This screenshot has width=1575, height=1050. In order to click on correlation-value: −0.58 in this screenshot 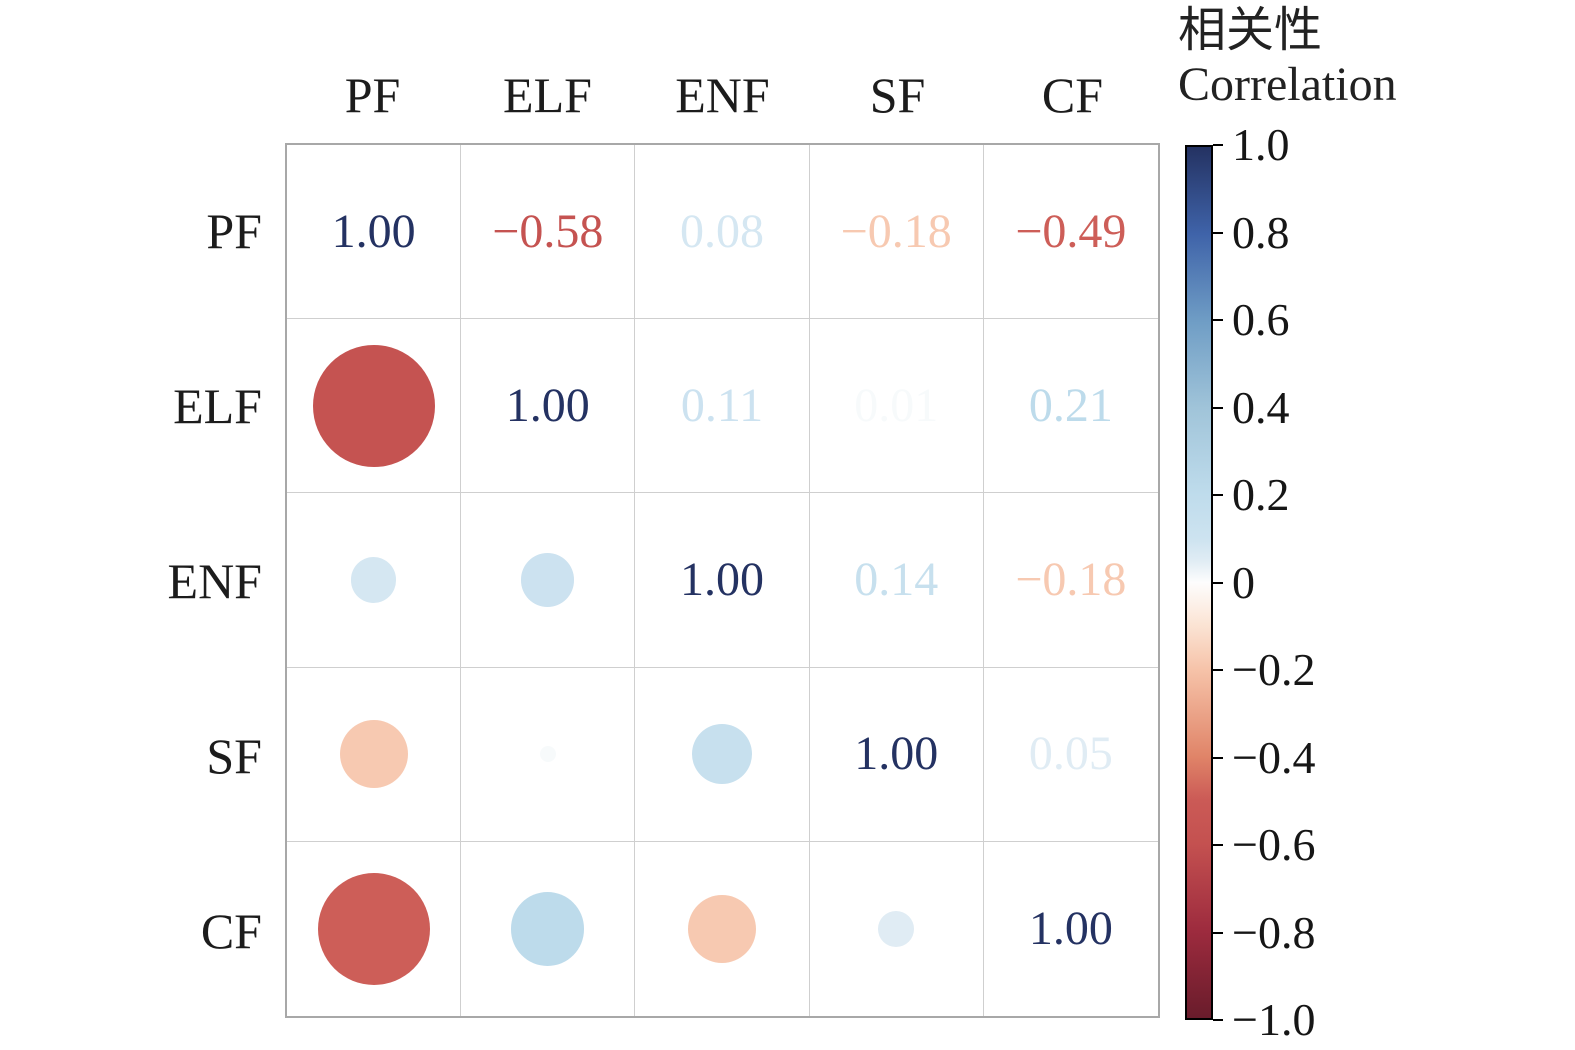, I will do `click(548, 231)`.